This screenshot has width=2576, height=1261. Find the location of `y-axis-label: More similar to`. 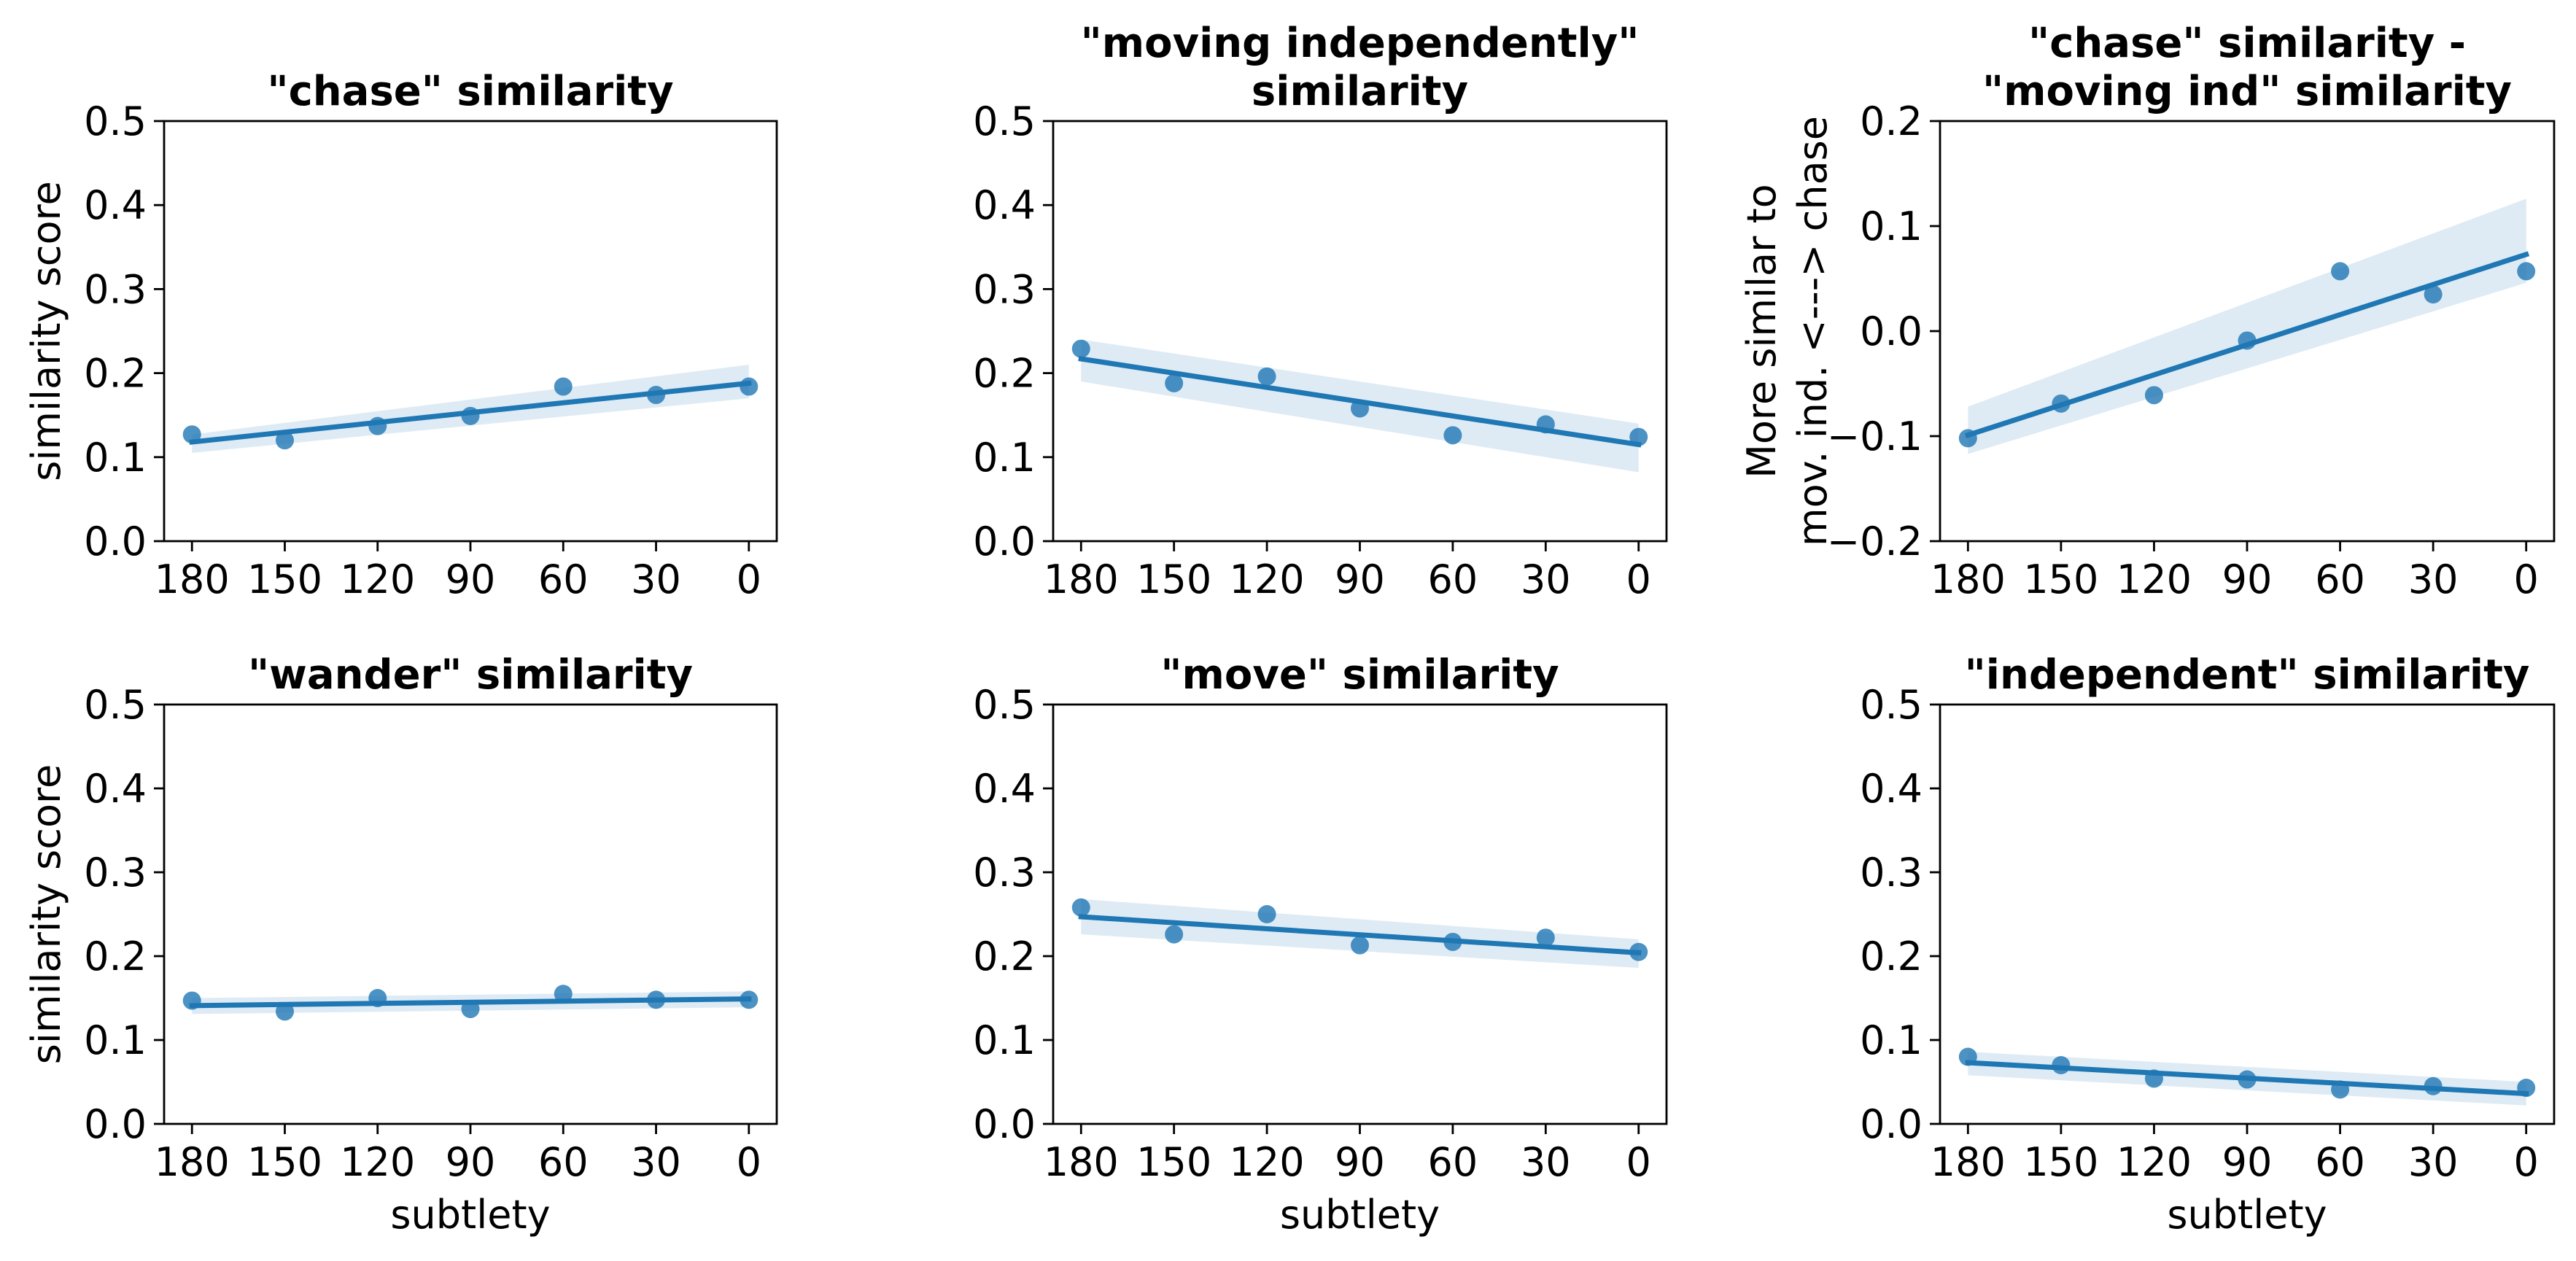

y-axis-label: More similar to is located at coordinates (1762, 331).